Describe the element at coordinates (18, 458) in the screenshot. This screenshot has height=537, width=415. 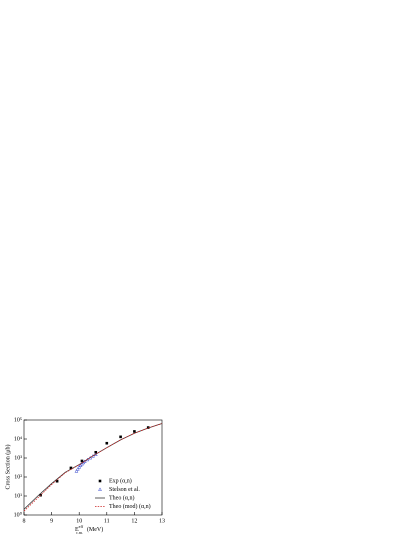
I see `y-tick-label: 10³` at that location.